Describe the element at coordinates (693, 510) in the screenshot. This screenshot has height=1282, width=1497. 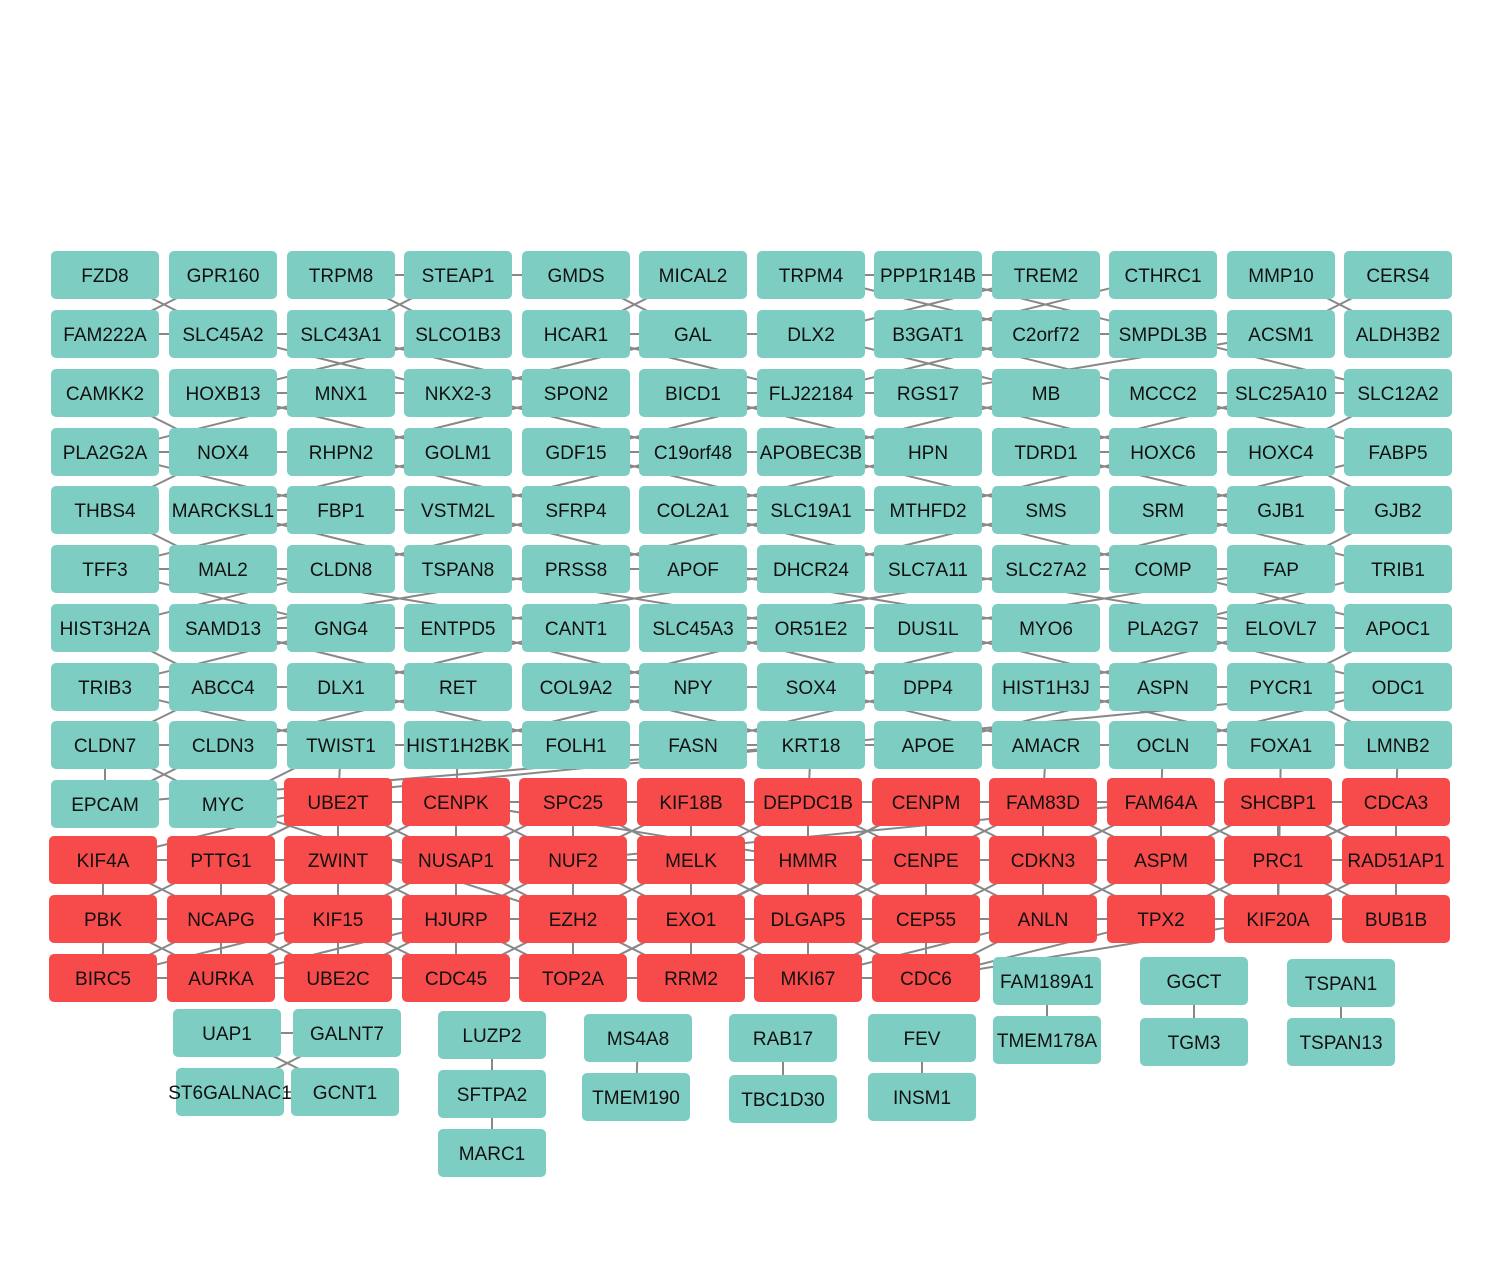
I see `node-COL2A1: COL2A1` at that location.